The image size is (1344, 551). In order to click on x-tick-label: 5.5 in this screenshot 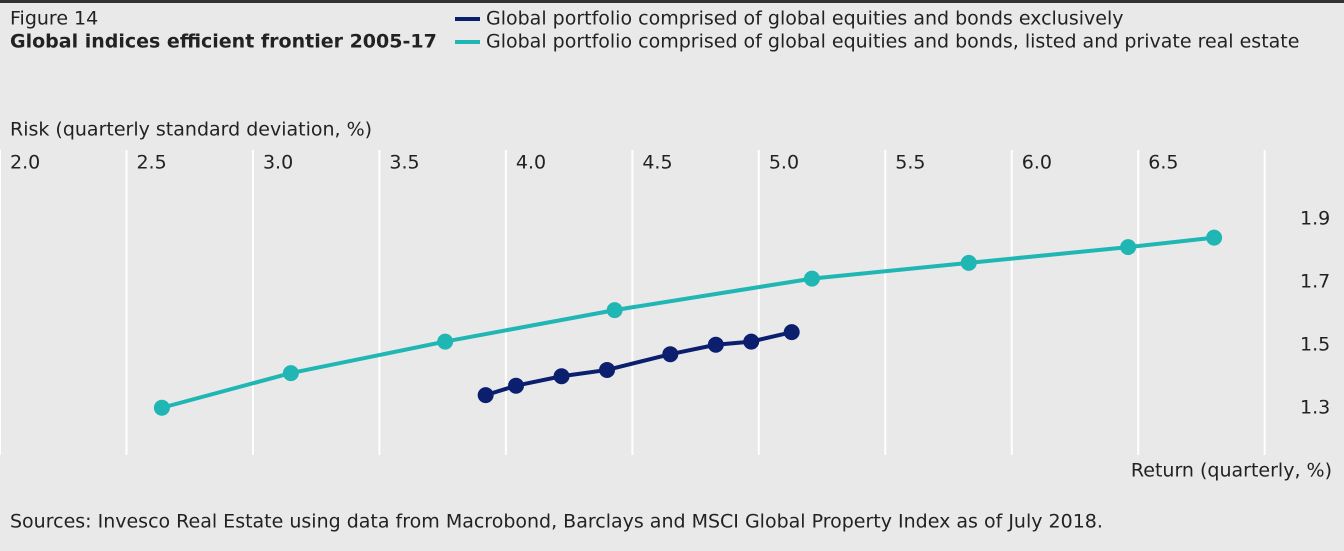, I will do `click(910, 163)`.